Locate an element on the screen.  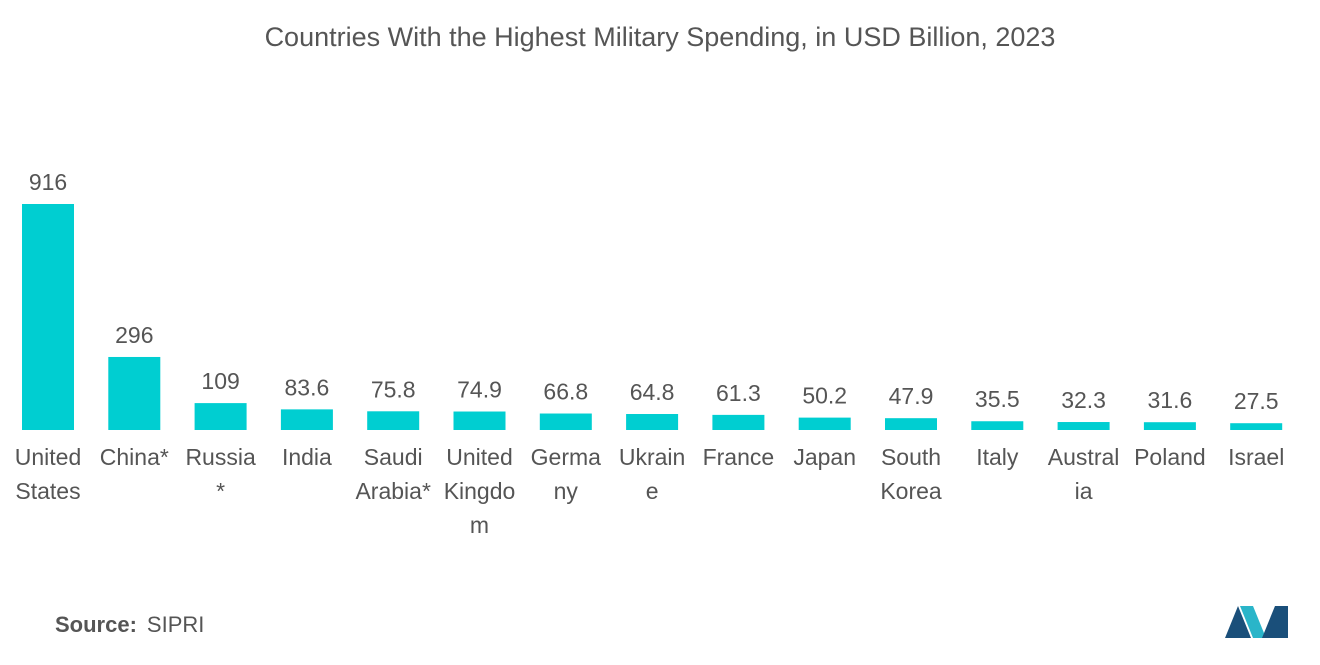
x-tick-label: United Kingdom is located at coordinates (479, 491).